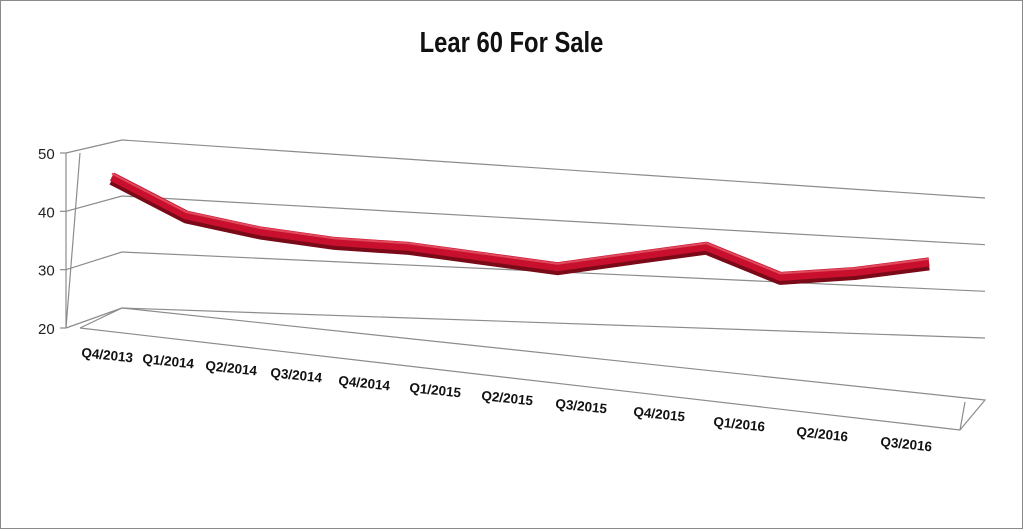 This screenshot has height=529, width=1023. Describe the element at coordinates (46, 212) in the screenshot. I see `y-tick-label: 40` at that location.